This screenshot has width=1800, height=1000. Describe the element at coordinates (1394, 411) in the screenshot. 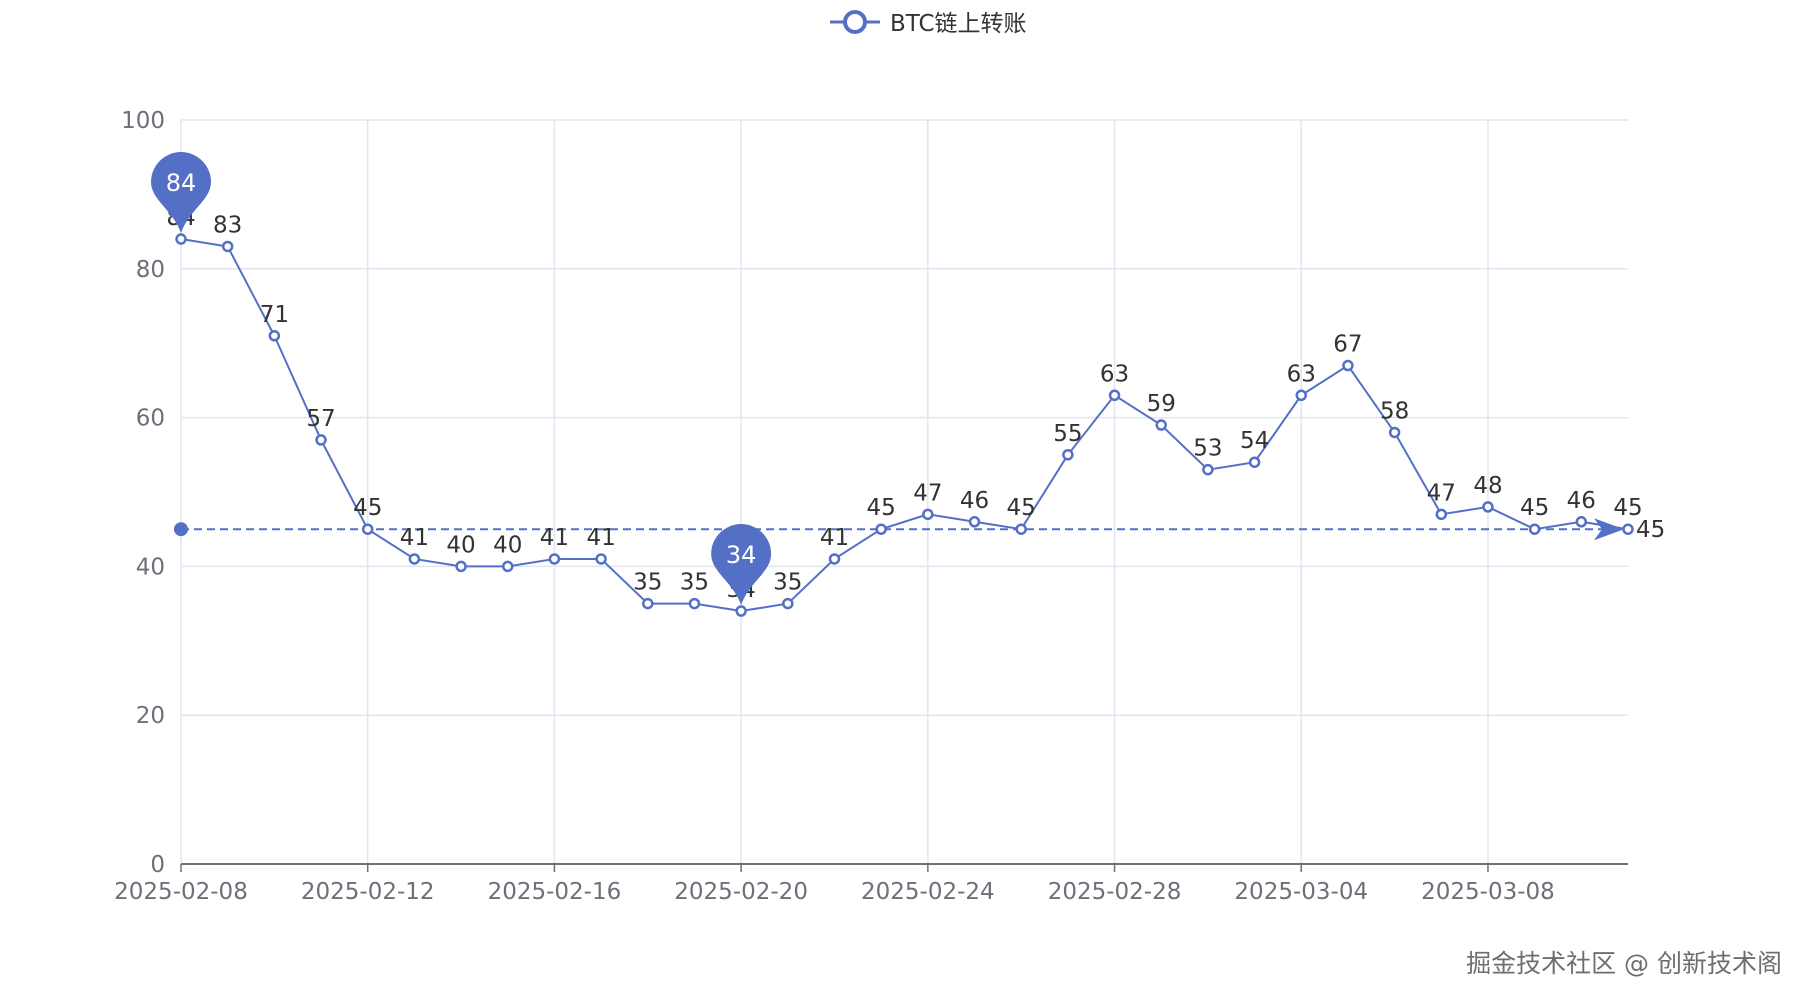

I see `data-label: 58` at that location.